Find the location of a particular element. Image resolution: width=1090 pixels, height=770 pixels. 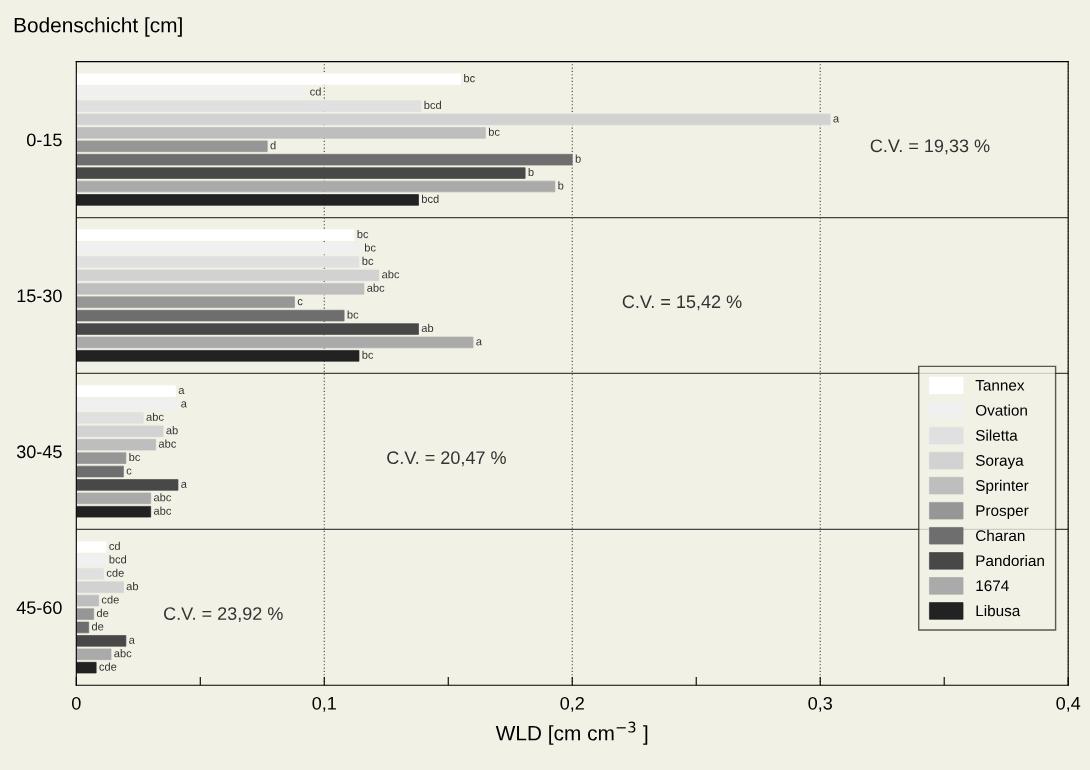

legend-label: Siletta is located at coordinates (996, 435).